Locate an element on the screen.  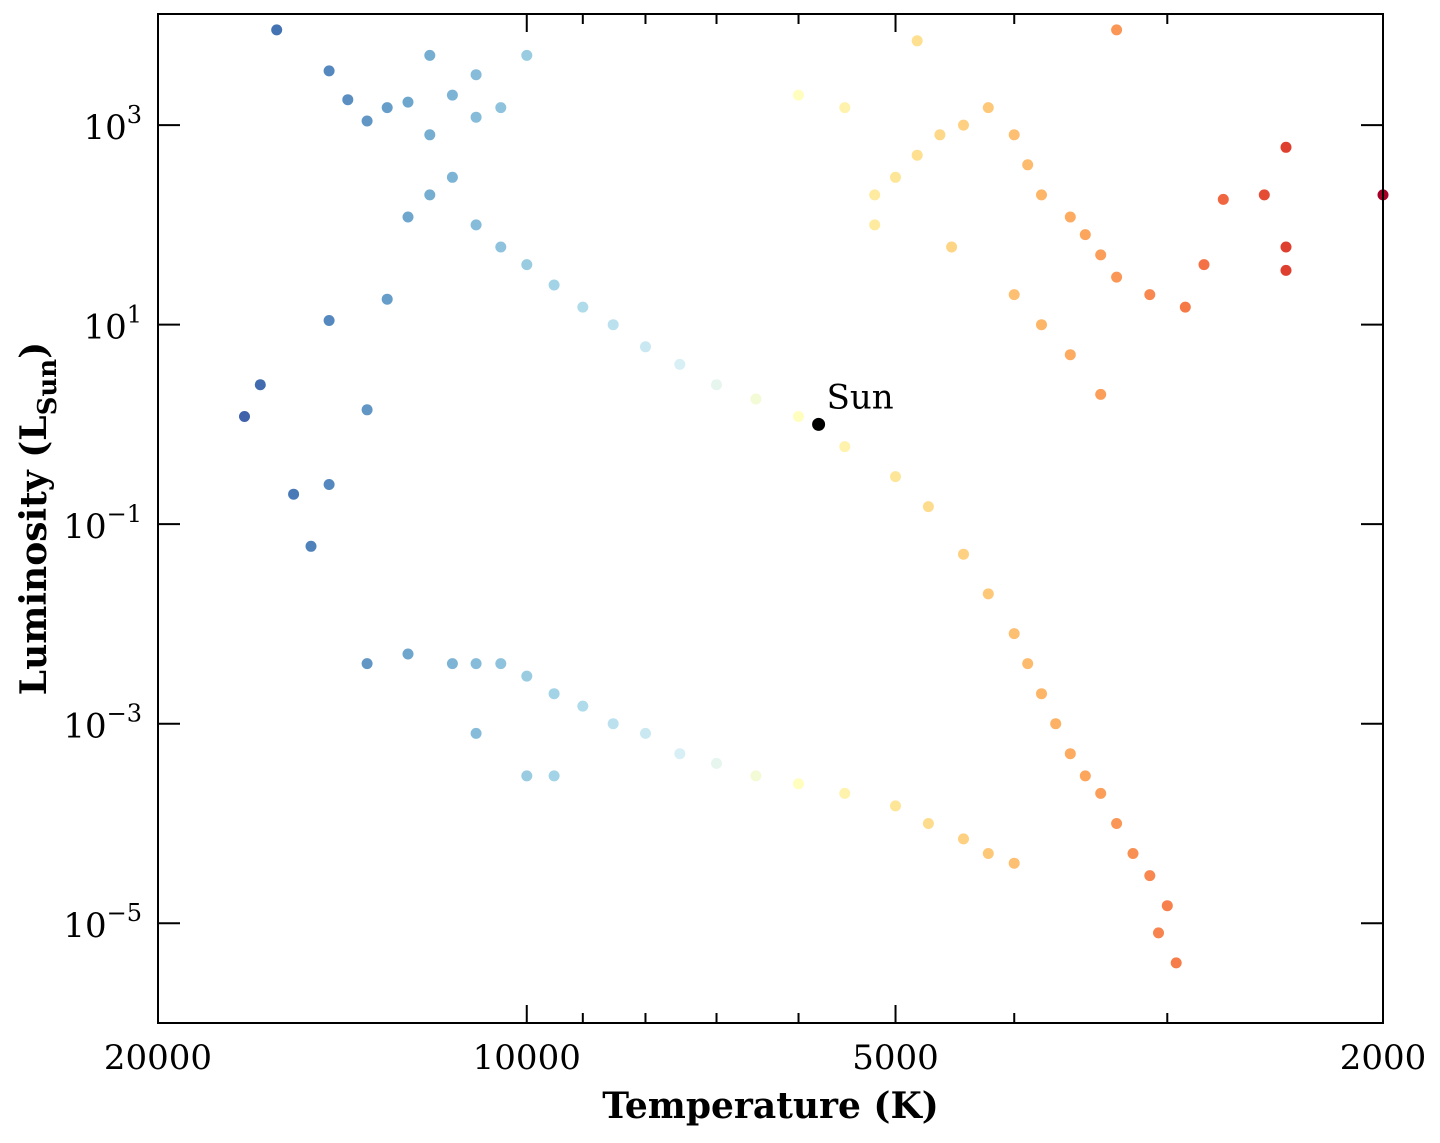
x-tick-label: 20000 is located at coordinates (158, 1058).